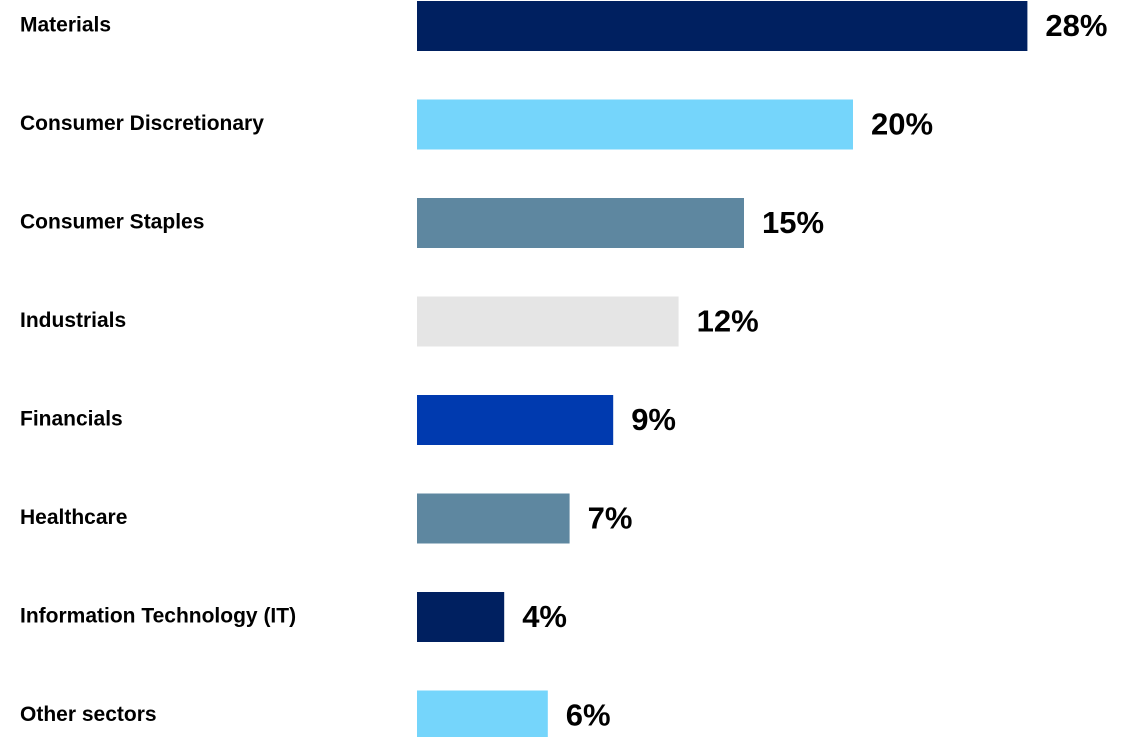 This screenshot has height=737, width=1127. I want to click on category-label: Other sectors, so click(88, 714).